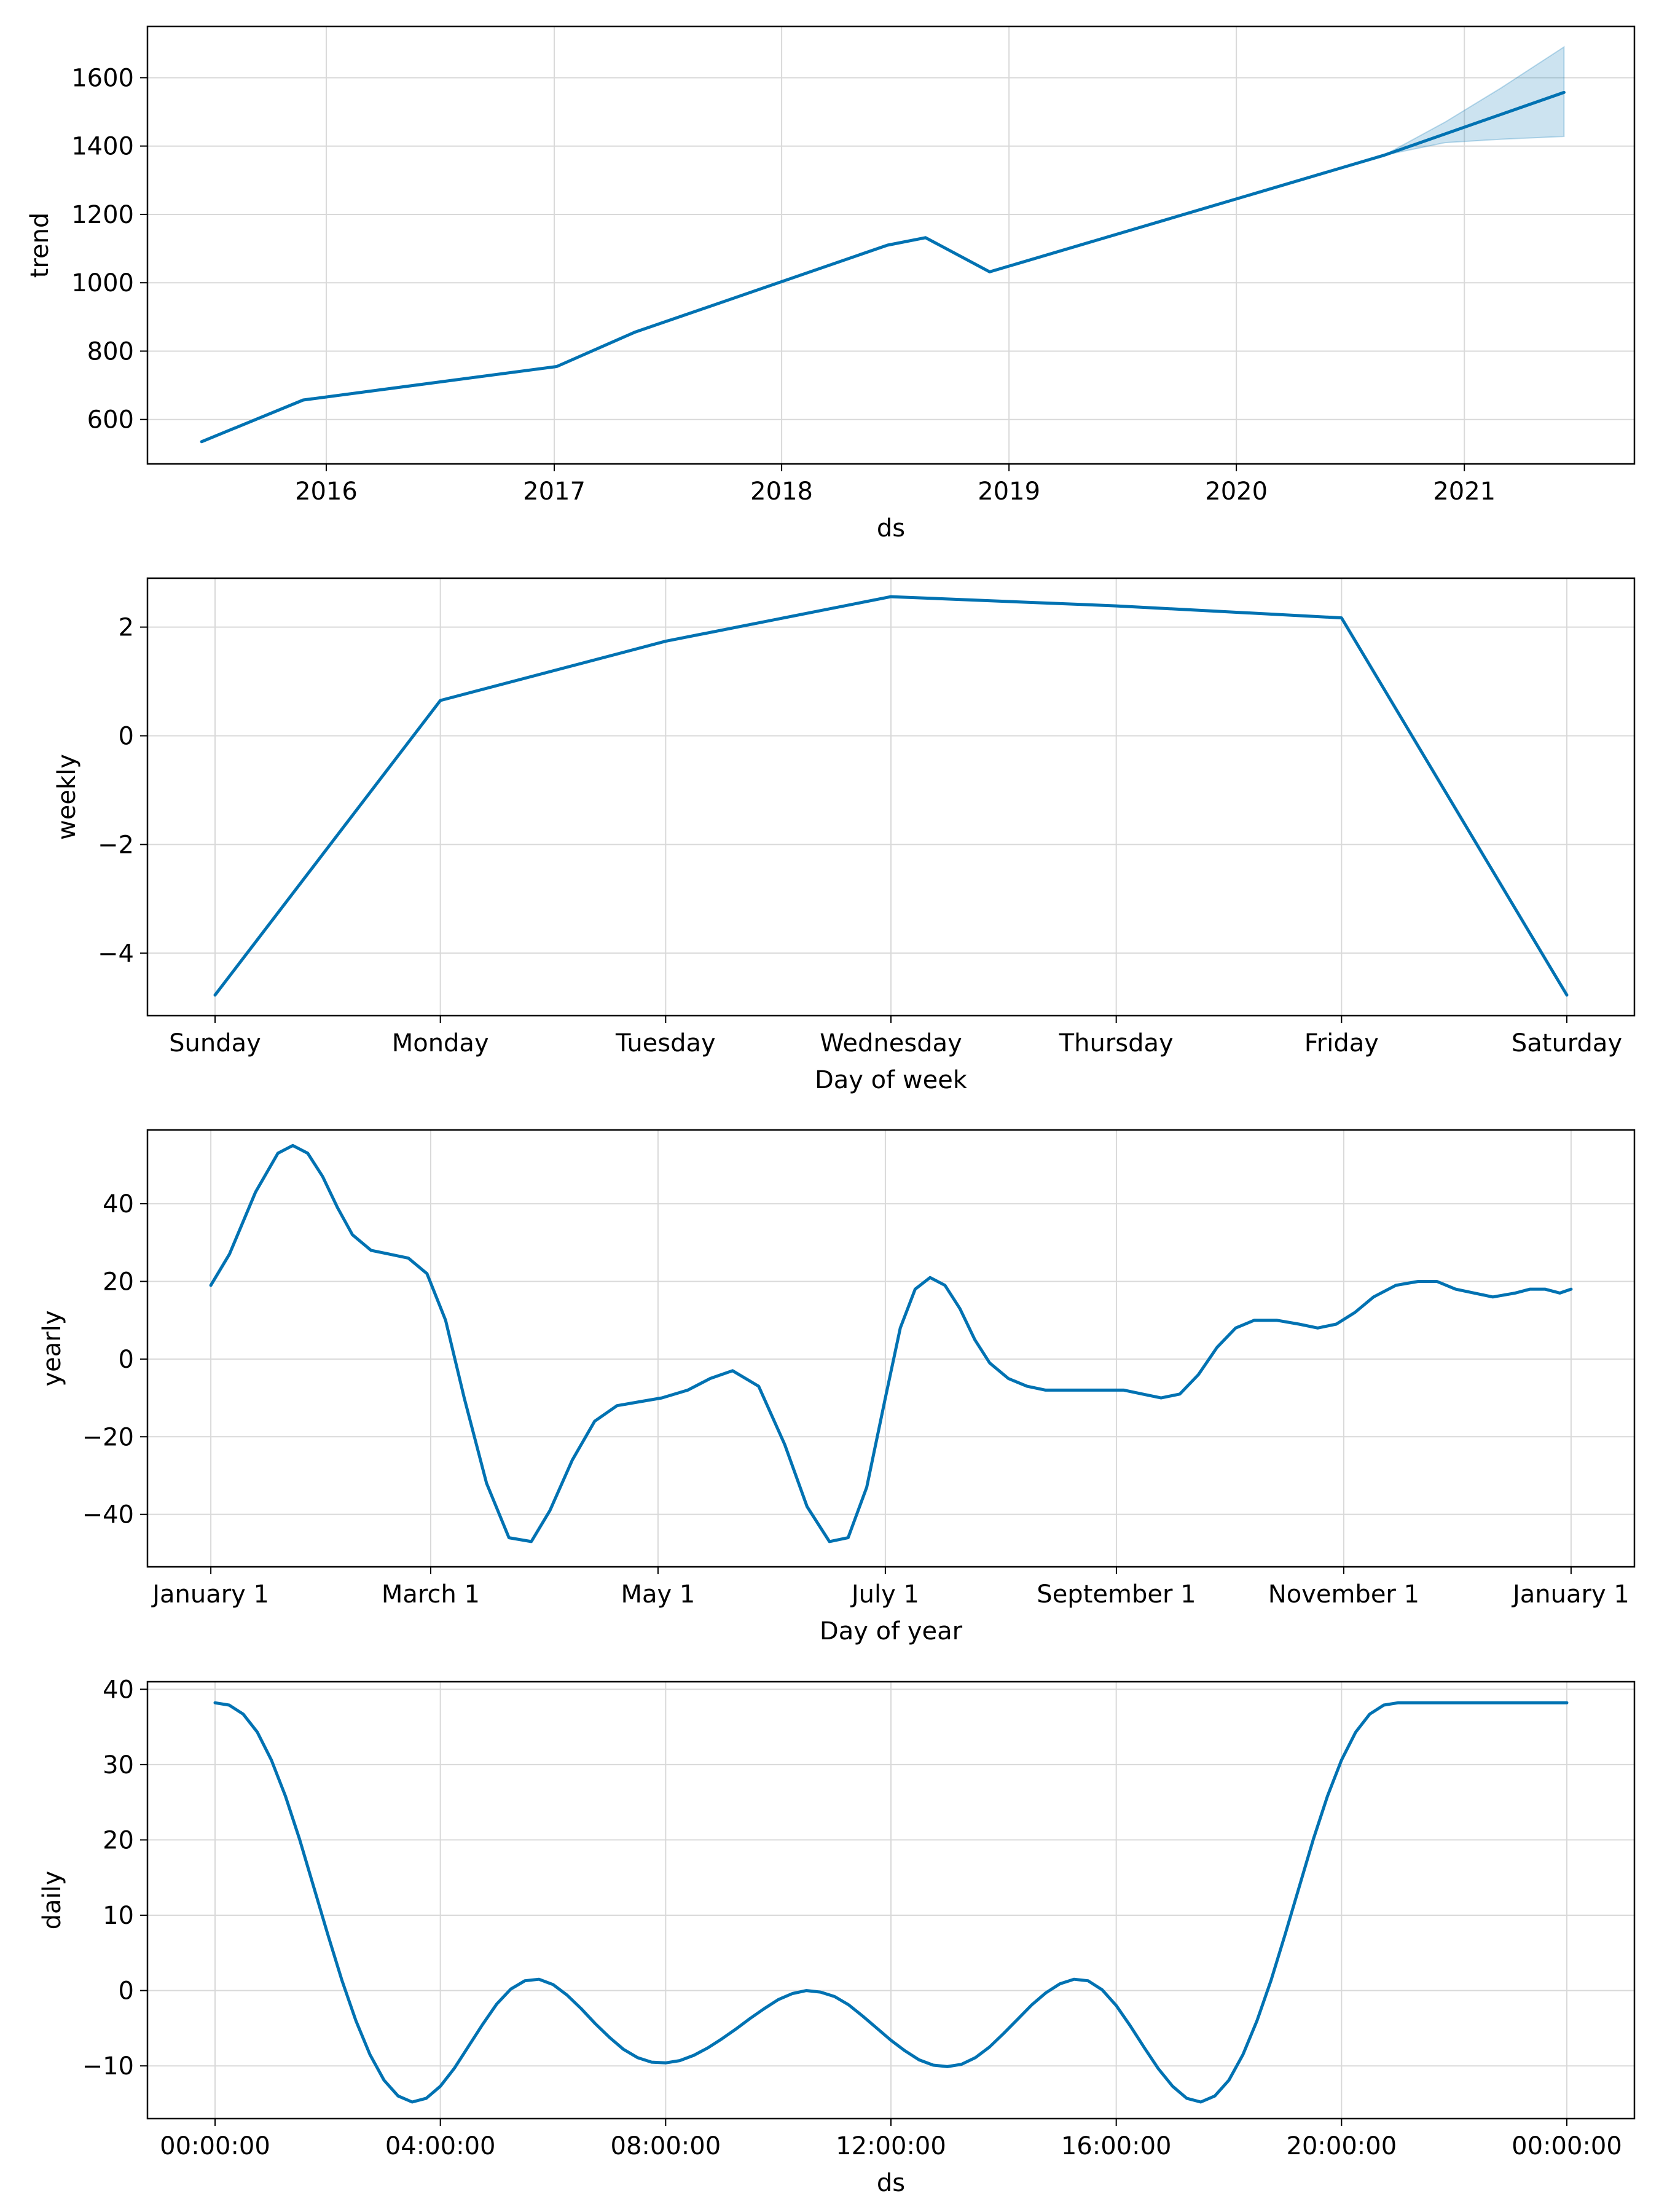 This screenshot has width=1659, height=2212. Describe the element at coordinates (891, 1043) in the screenshot. I see `x-tick-label: Wednesday` at that location.